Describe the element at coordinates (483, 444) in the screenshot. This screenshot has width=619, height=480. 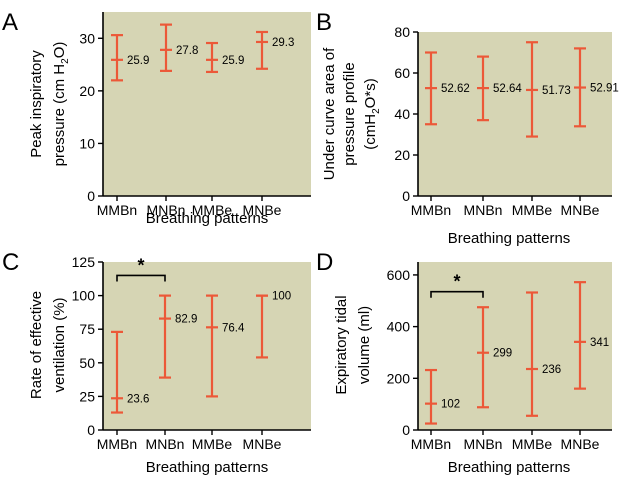
I see `x-tick-label-d: MNBn` at that location.